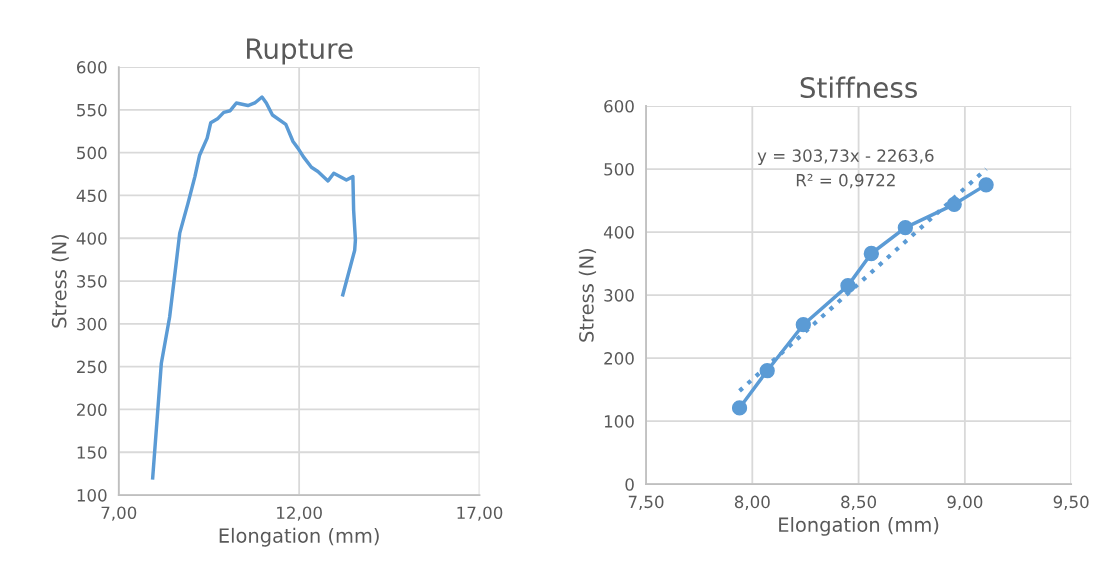 The width and height of the screenshot is (1110, 573). I want to click on line-series, so click(254, 287).